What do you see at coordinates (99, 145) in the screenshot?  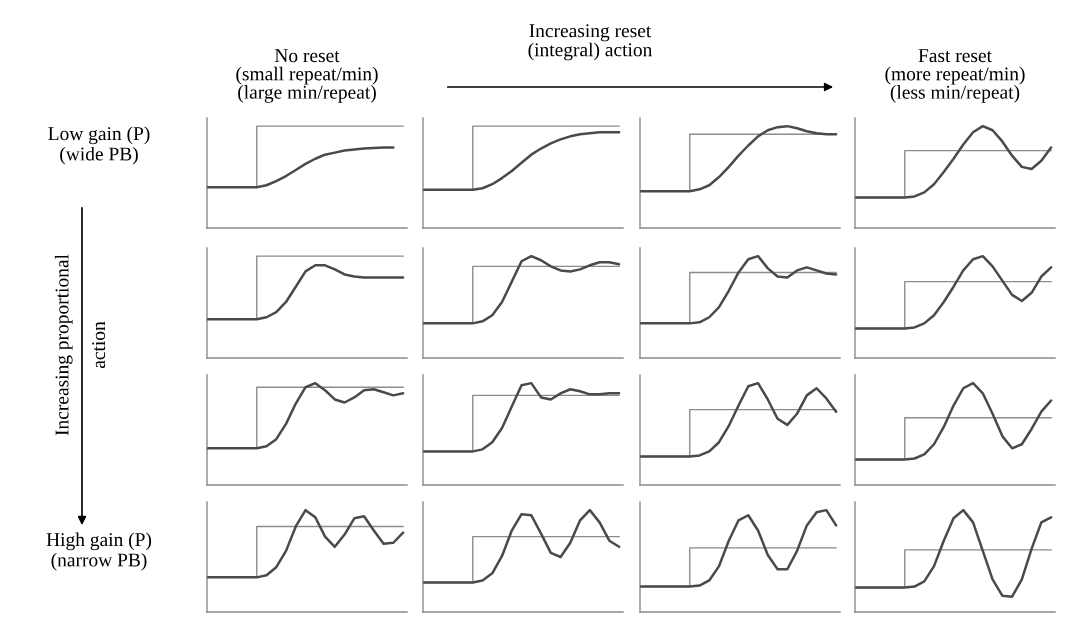 I see `y-axis-title: Low gain (P) (wide PB)` at bounding box center [99, 145].